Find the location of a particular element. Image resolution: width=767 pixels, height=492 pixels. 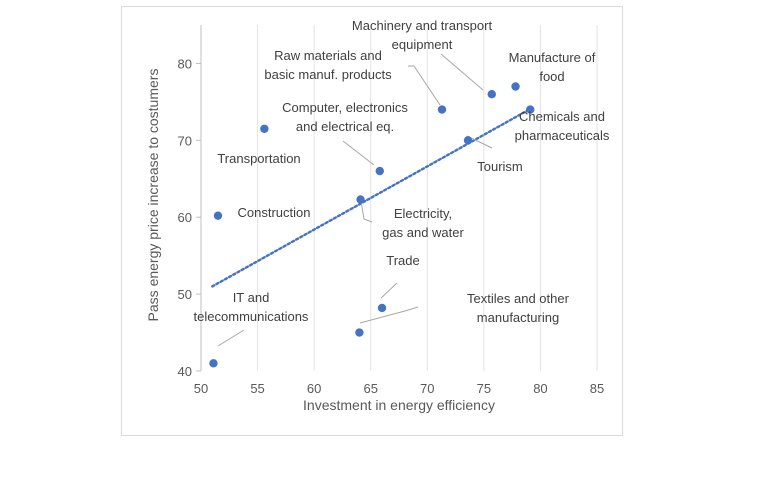

data-point-label: Computer, electronics and electrical eq. is located at coordinates (345, 117).